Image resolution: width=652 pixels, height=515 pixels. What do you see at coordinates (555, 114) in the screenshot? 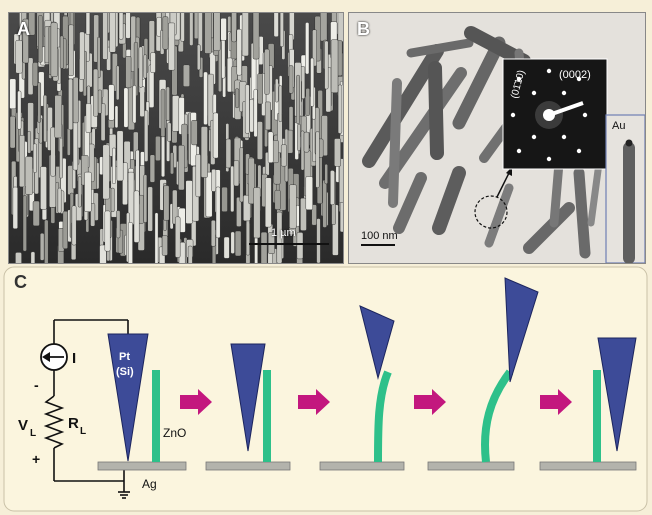
I see `diffraction-pattern-inset` at bounding box center [555, 114].